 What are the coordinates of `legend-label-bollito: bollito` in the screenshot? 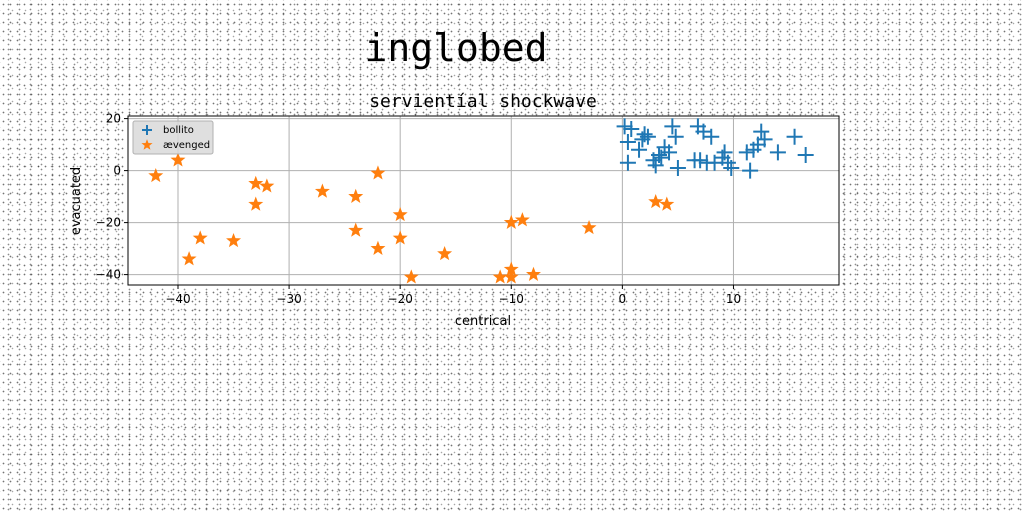 It's located at (178, 130).